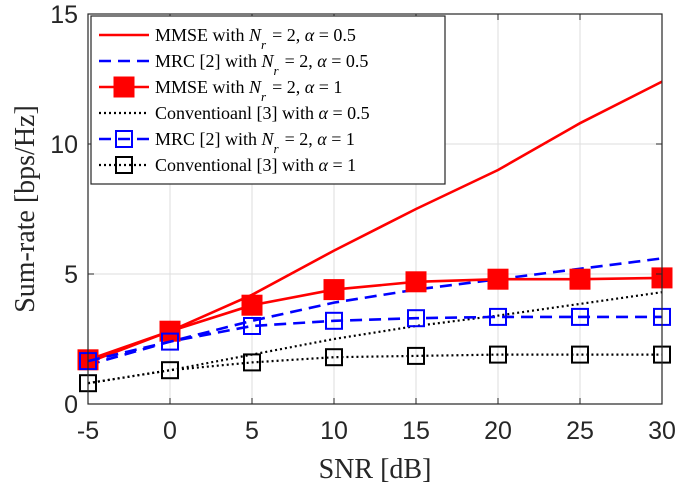 Image resolution: width=697 pixels, height=493 pixels. Describe the element at coordinates (88, 431) in the screenshot. I see `x-tick-label: -5` at that location.